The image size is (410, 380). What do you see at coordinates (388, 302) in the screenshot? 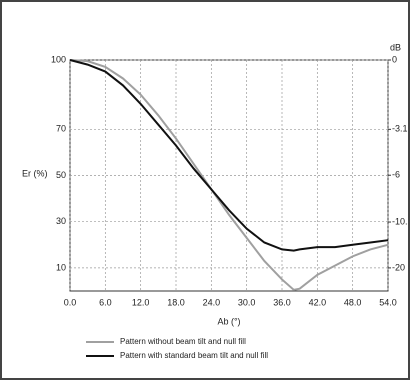
I see `x-tick-label: 54.0` at bounding box center [388, 302].